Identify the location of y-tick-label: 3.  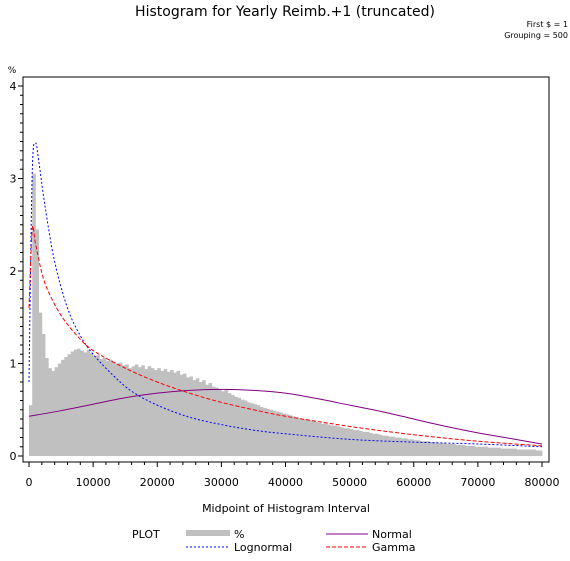
(13, 179).